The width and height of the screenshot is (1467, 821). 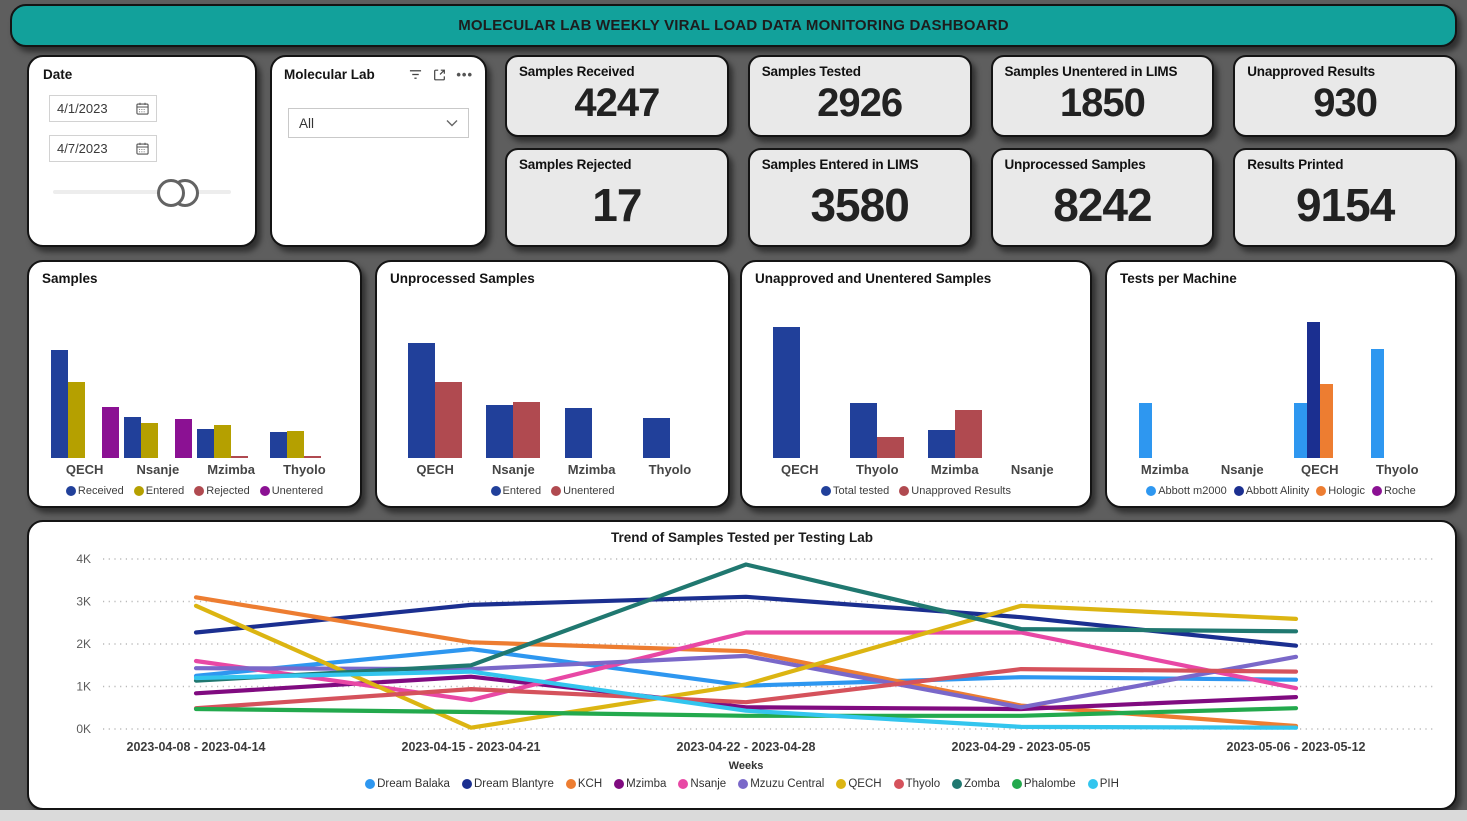 I want to click on legend-label: Thyolo, so click(x=923, y=784).